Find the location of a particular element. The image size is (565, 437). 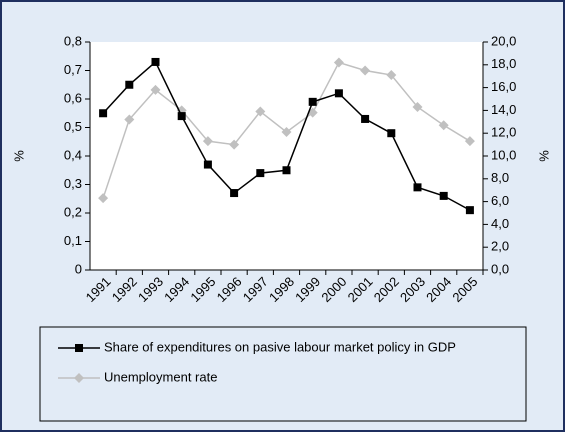

y-tick-label: 0,1 is located at coordinates (73, 240).